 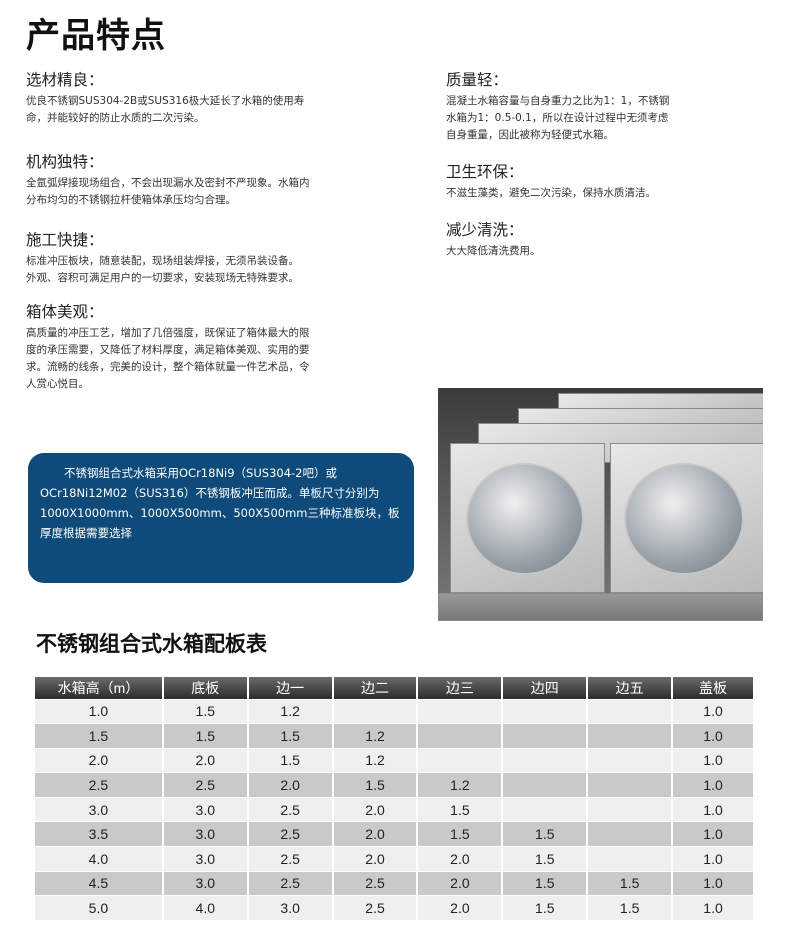 What do you see at coordinates (99, 834) in the screenshot?
I see `table-cell: 3.5` at bounding box center [99, 834].